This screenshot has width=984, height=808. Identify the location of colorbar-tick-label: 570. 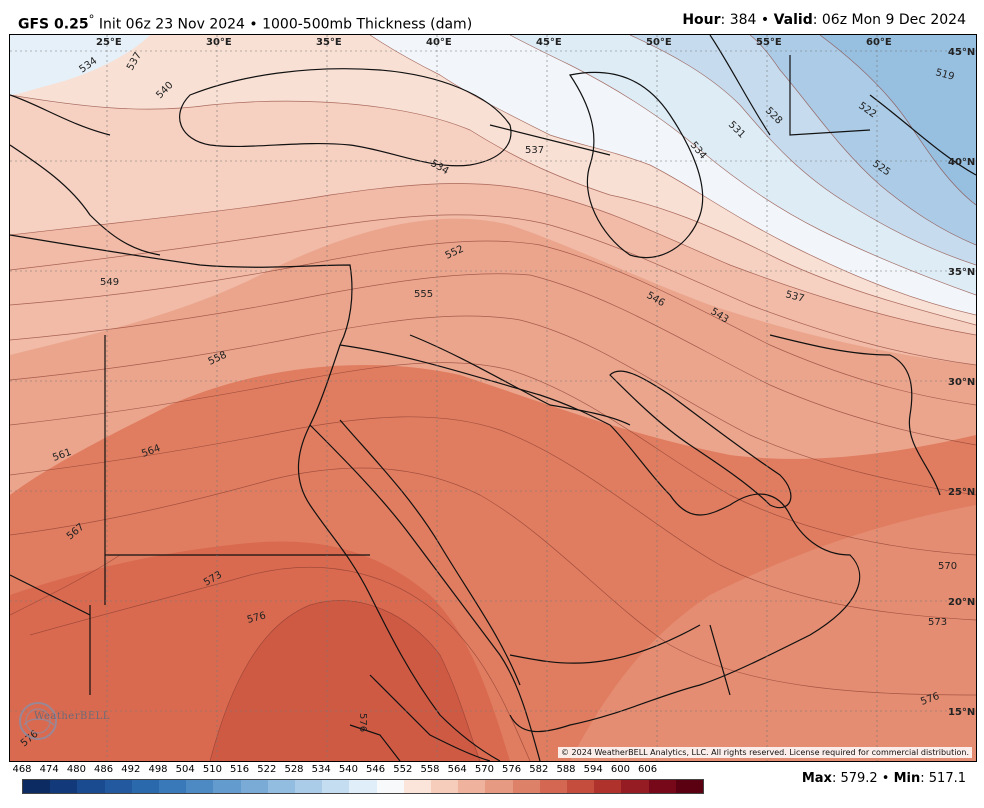
(484, 769).